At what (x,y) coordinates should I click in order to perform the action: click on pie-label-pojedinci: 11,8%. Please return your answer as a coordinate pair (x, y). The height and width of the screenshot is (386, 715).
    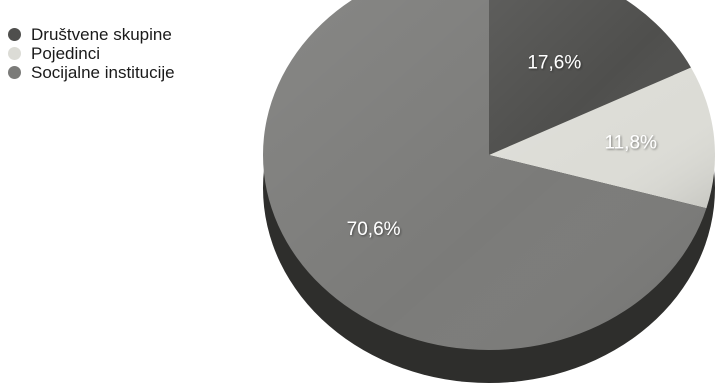
    Looking at the image, I should click on (630, 142).